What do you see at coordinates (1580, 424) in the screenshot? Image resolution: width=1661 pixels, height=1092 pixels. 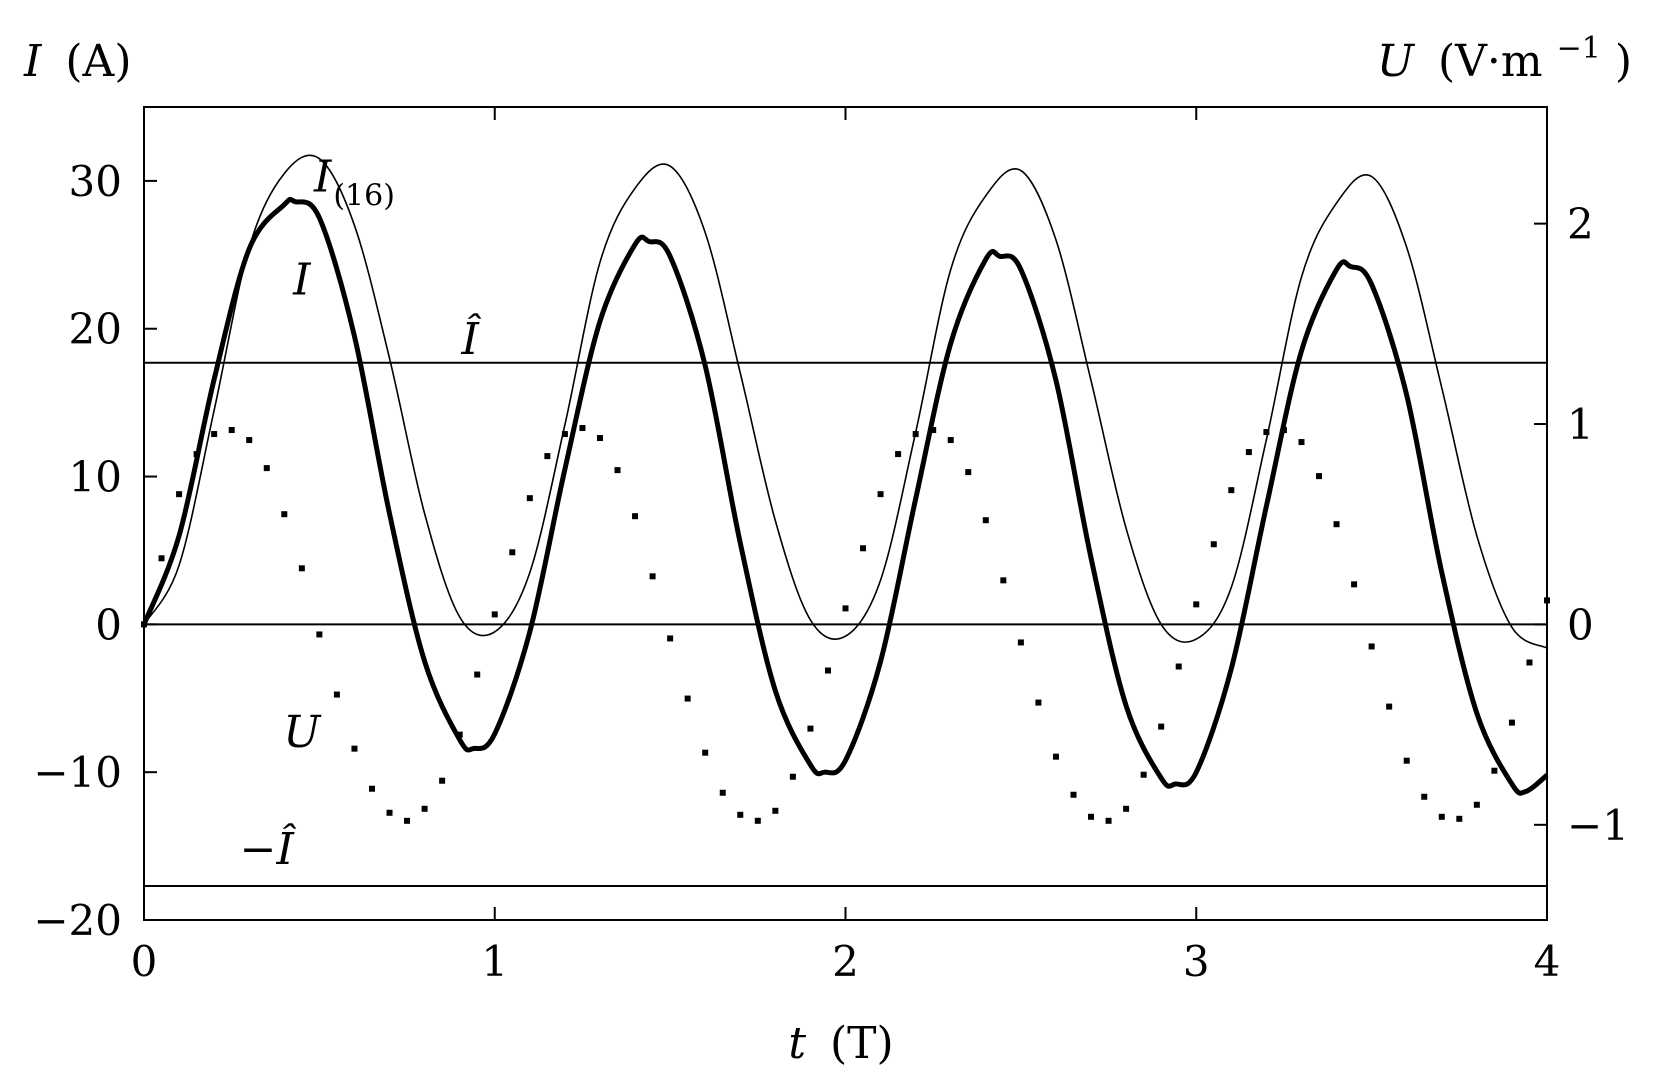 I see `y-right-tick-label: 1` at bounding box center [1580, 424].